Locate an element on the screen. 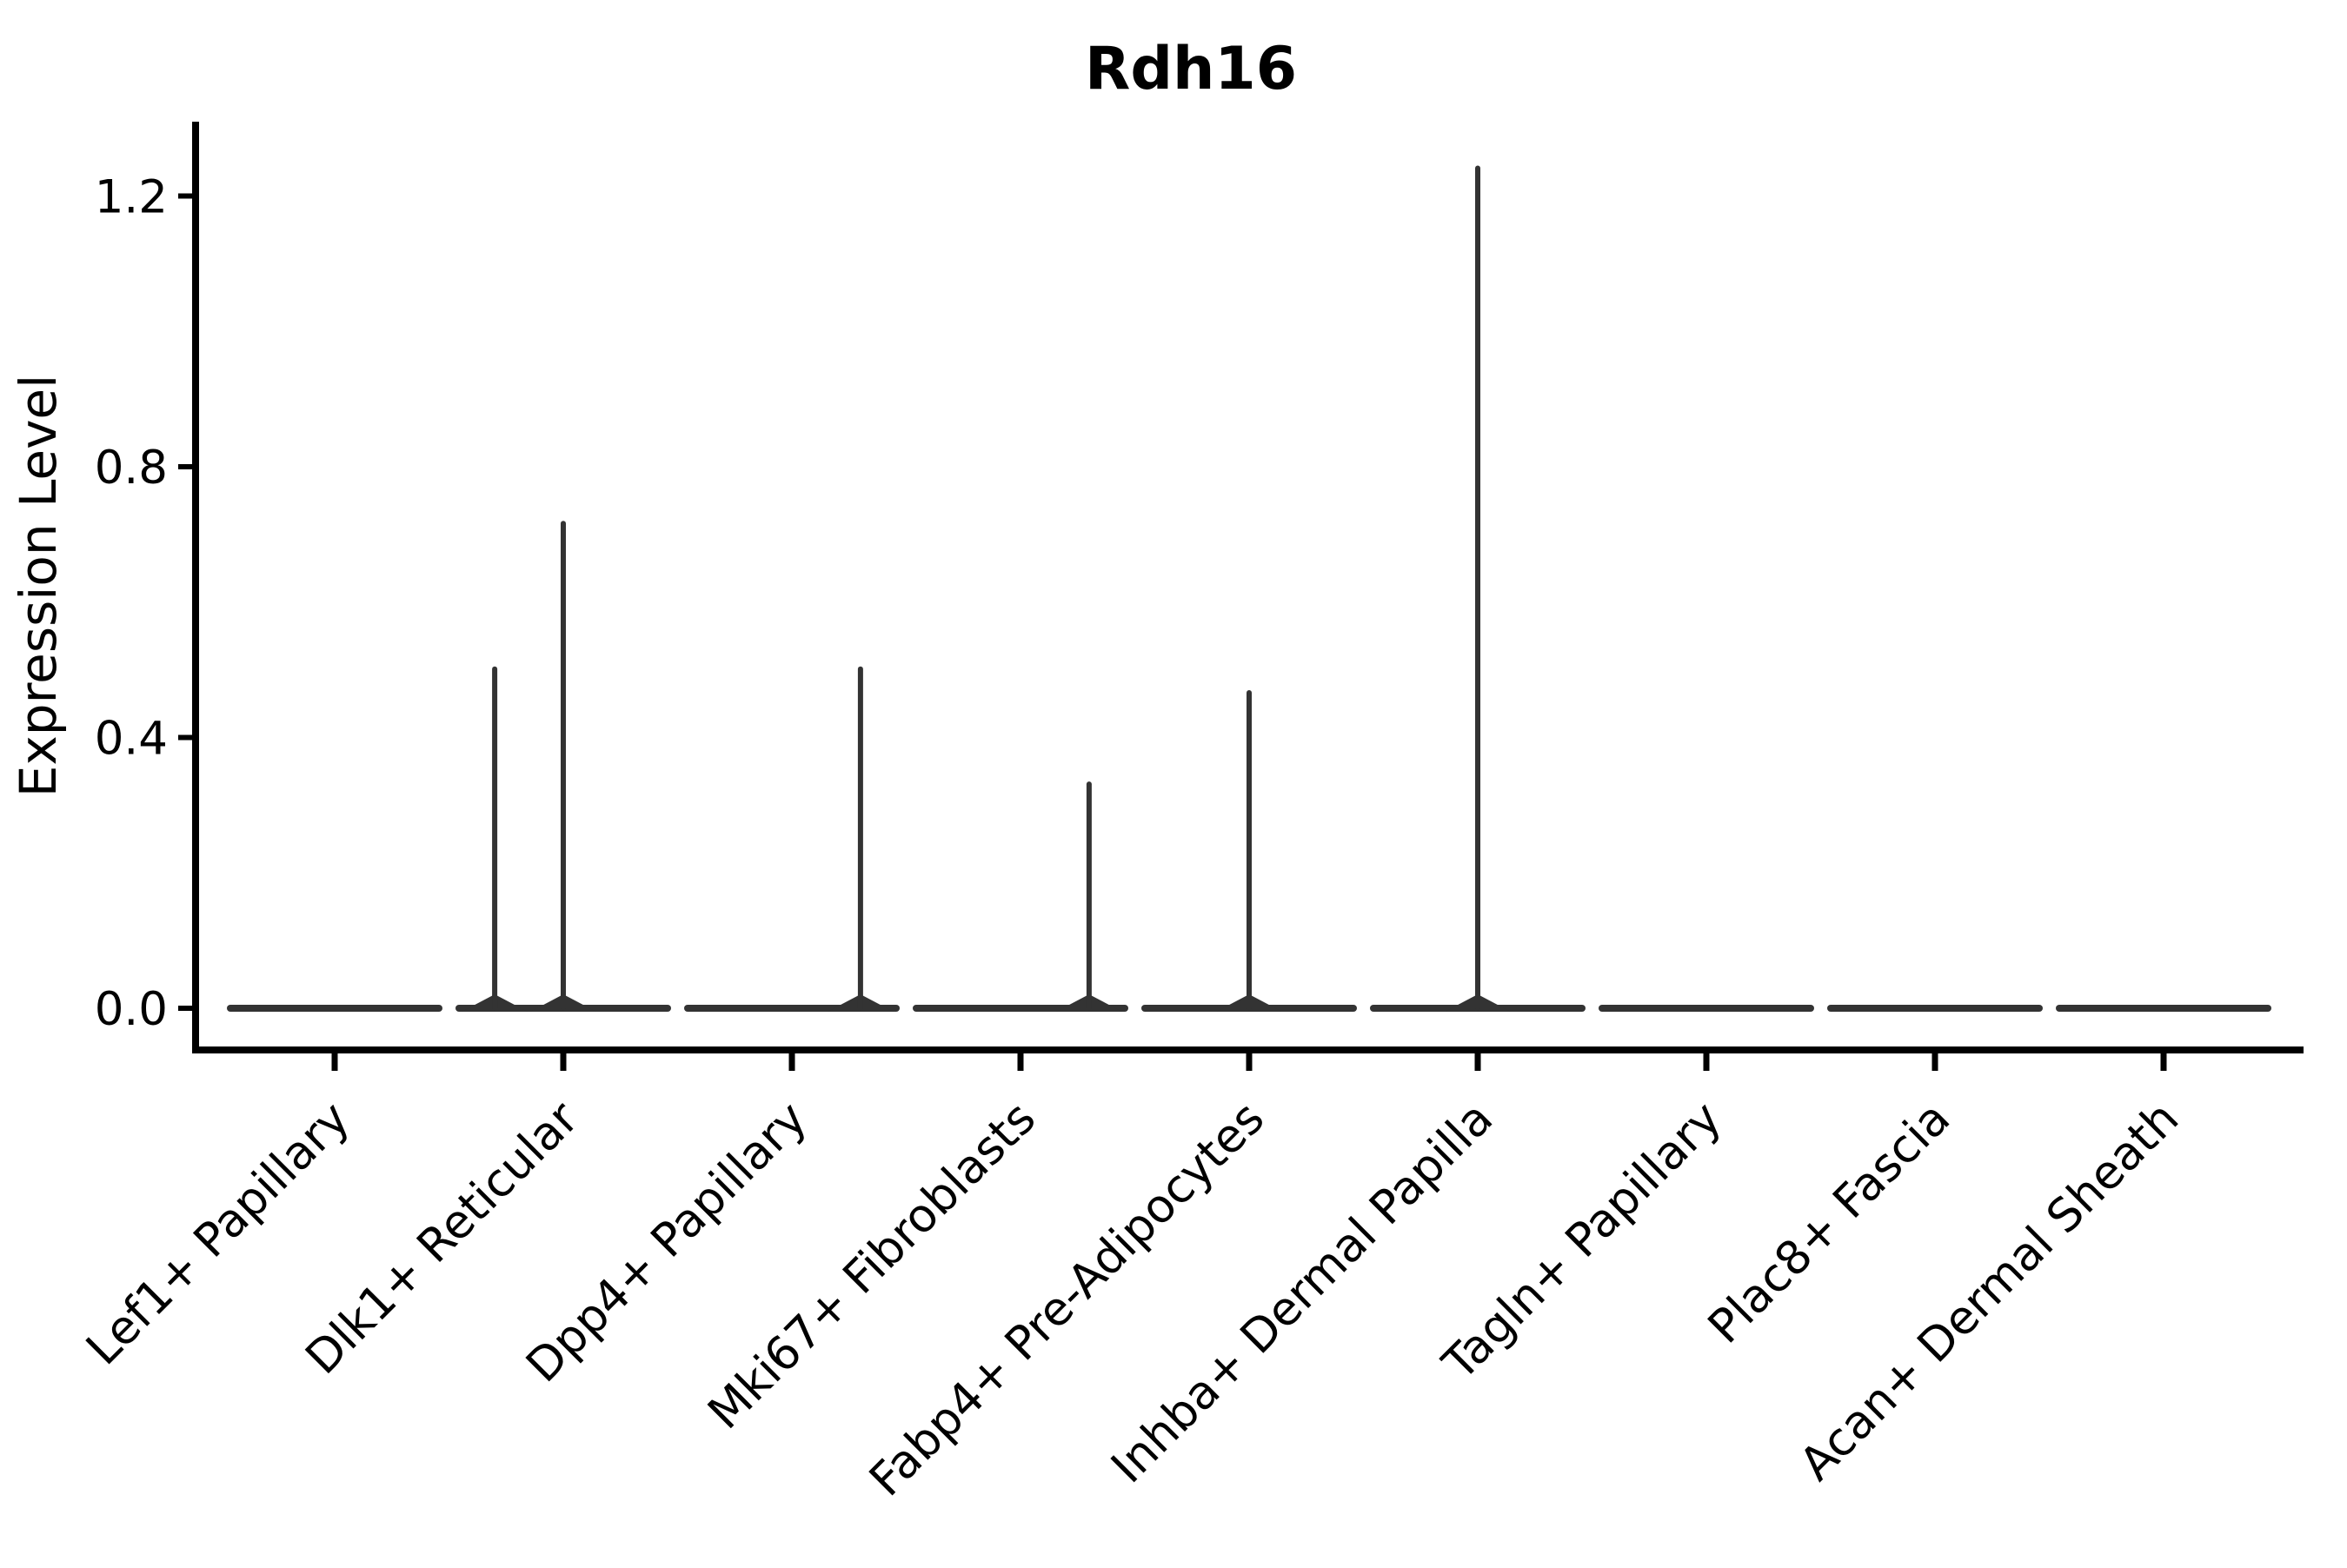 Image resolution: width=2347 pixels, height=1568 pixels. y-axis-label: Expression Level is located at coordinates (38, 586).